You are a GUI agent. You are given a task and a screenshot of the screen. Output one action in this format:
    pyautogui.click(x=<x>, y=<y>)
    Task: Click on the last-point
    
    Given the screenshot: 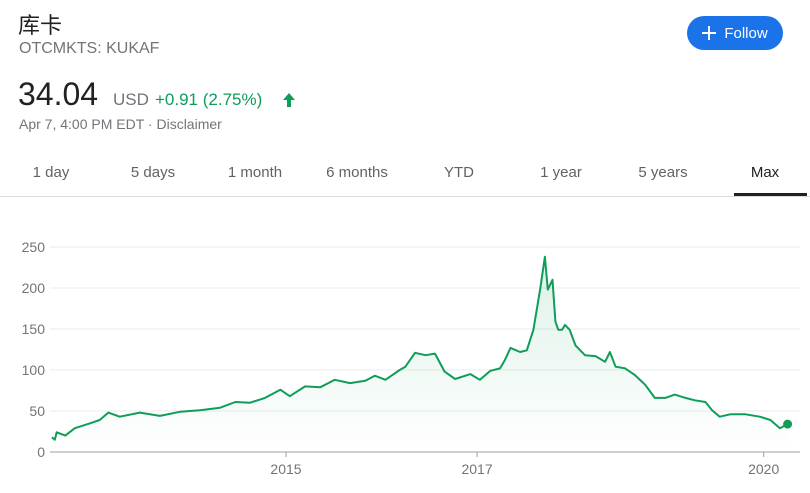 What is the action you would take?
    pyautogui.click(x=788, y=424)
    